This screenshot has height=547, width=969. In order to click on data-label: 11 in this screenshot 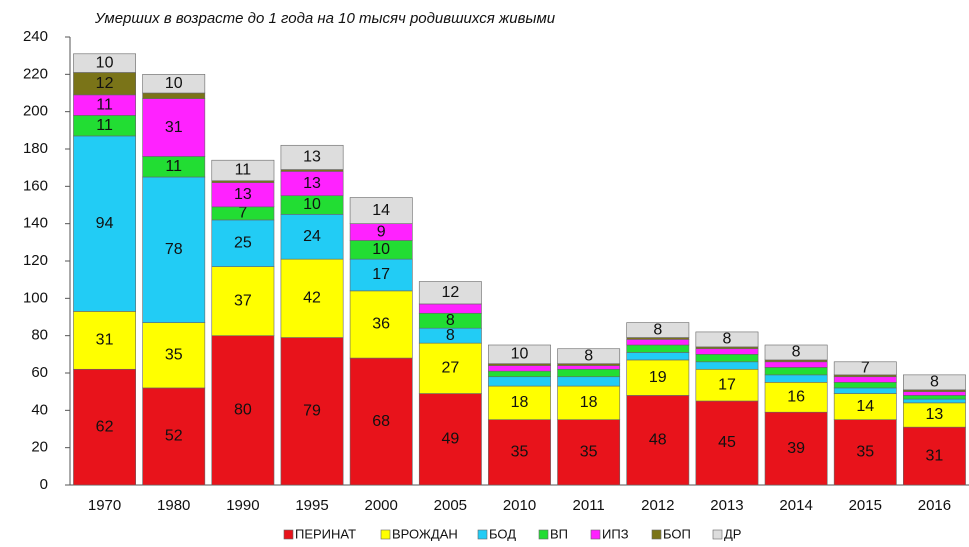, I will do `click(243, 170)`.